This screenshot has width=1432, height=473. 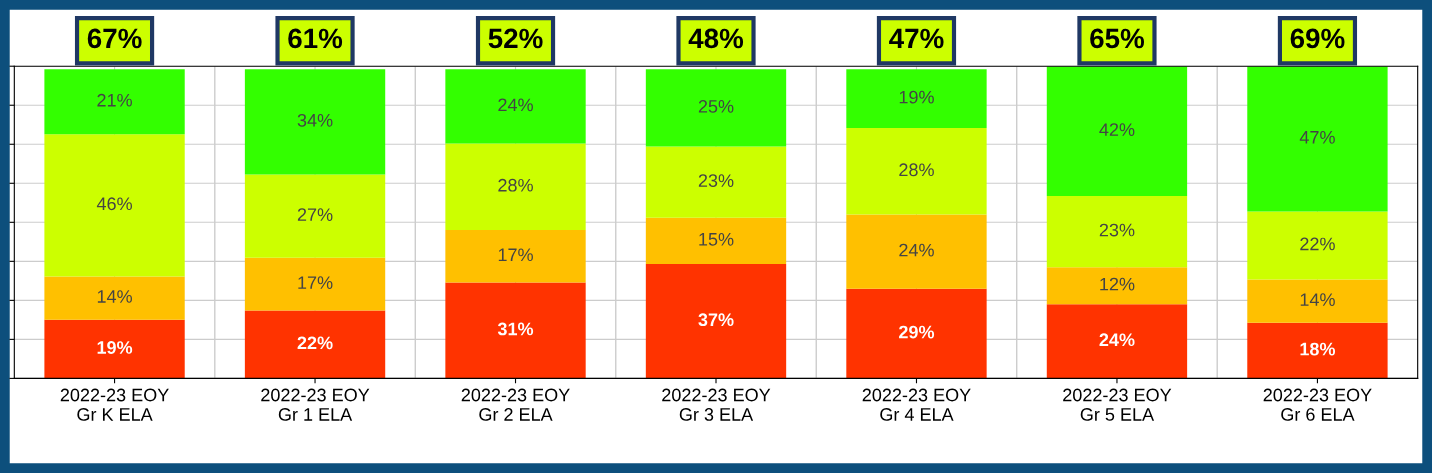 What do you see at coordinates (1317, 38) in the screenshot?
I see `text: 69%` at bounding box center [1317, 38].